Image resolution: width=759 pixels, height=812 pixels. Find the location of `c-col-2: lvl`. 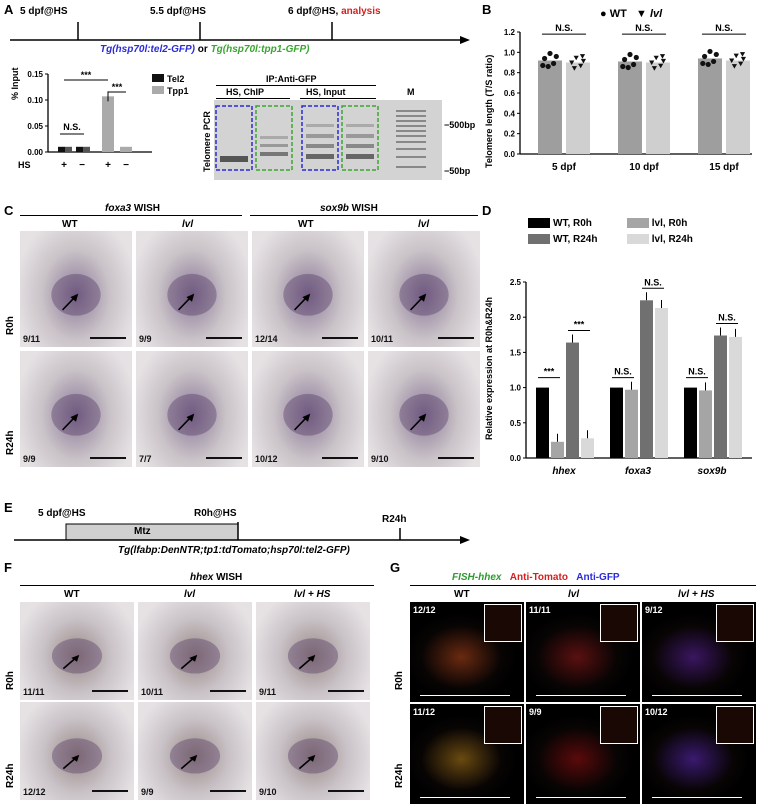

c-col-2: lvl is located at coordinates (188, 224).